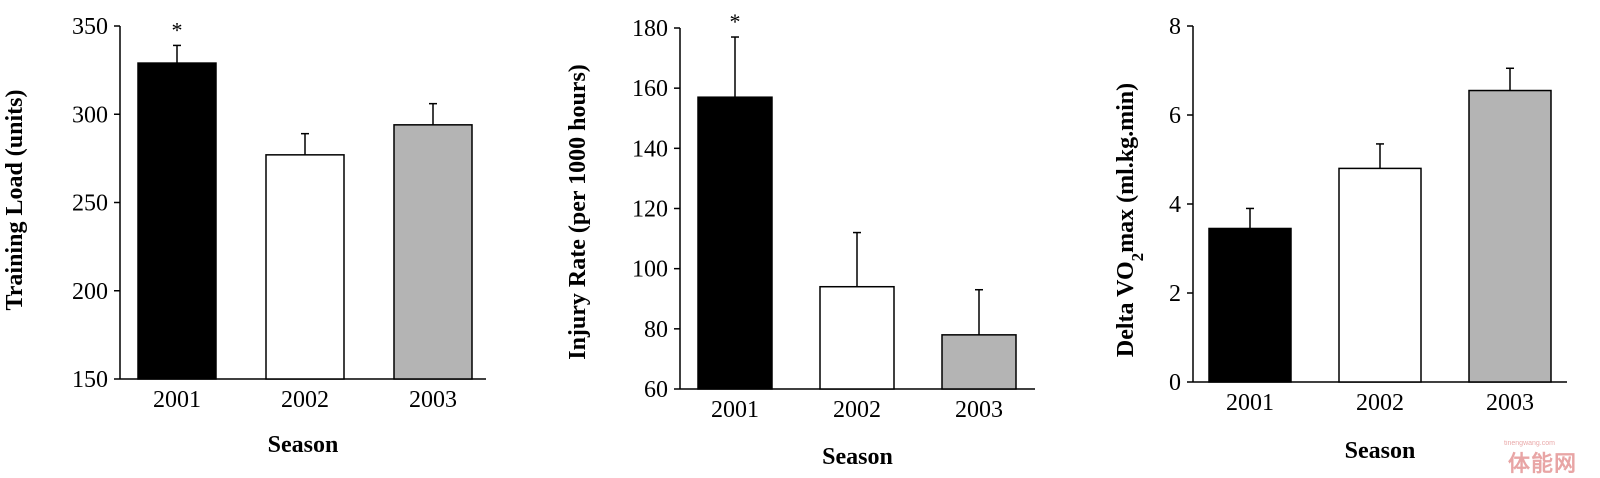 This screenshot has width=1600, height=478. I want to click on y-tick-label: 300, so click(90, 115).